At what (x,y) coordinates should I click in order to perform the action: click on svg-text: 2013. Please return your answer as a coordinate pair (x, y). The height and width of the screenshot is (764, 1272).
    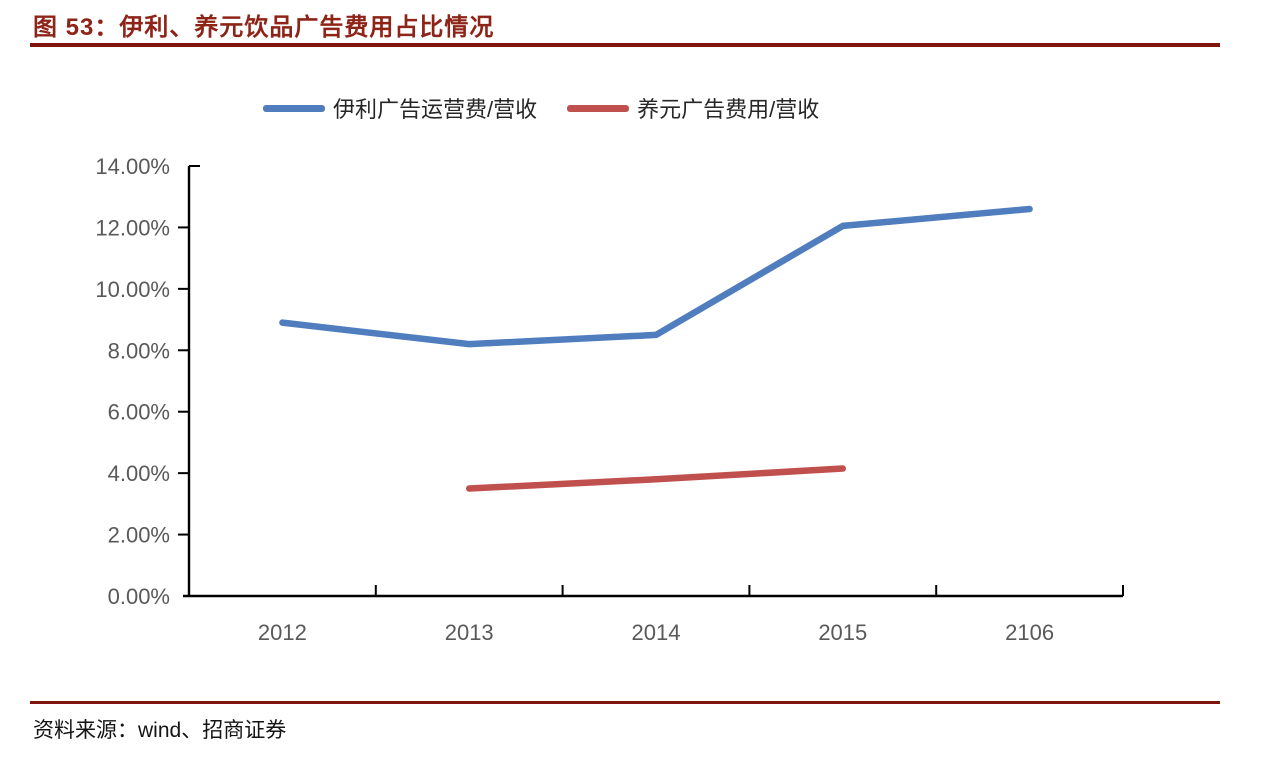
    Looking at the image, I should click on (469, 632).